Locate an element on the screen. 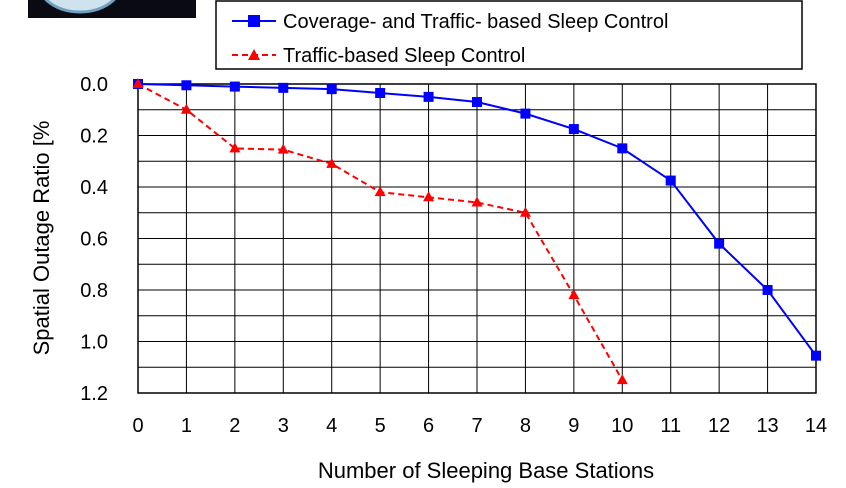 Image resolution: width=846 pixels, height=488 pixels. legend-triangle-marker-icon is located at coordinates (254, 54).